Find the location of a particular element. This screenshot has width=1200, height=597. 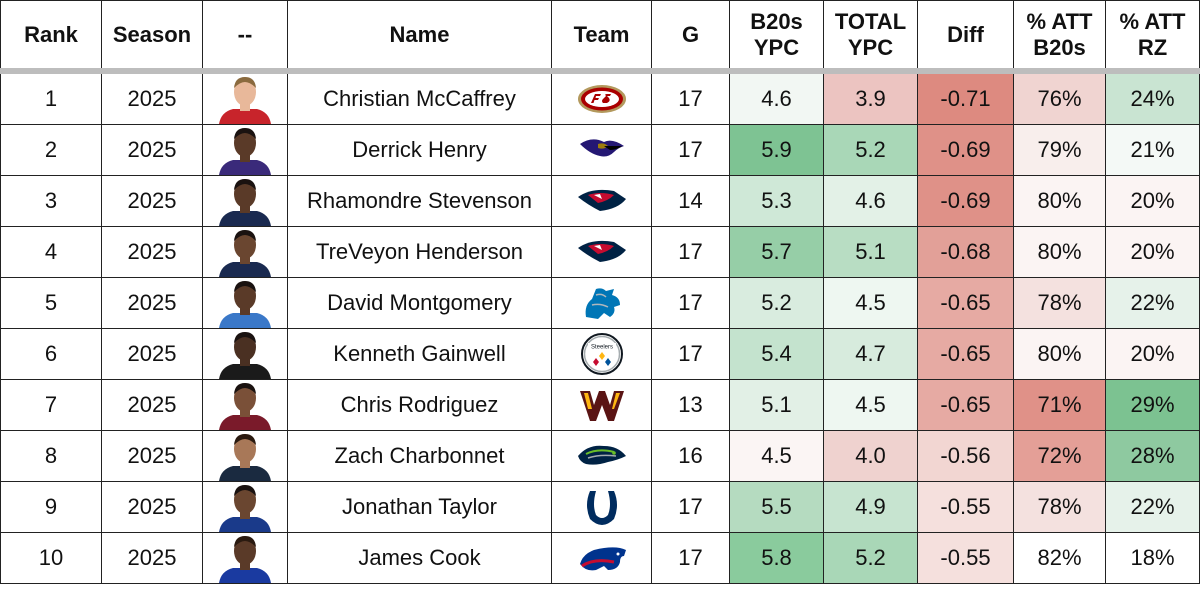

column-header-label: RZ is located at coordinates (1152, 47).